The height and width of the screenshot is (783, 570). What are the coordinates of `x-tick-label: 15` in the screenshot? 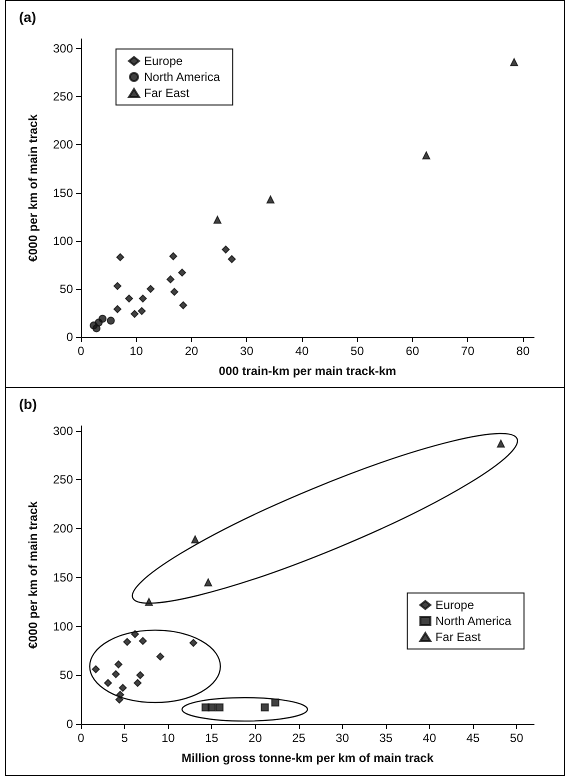 It's located at (211, 738).